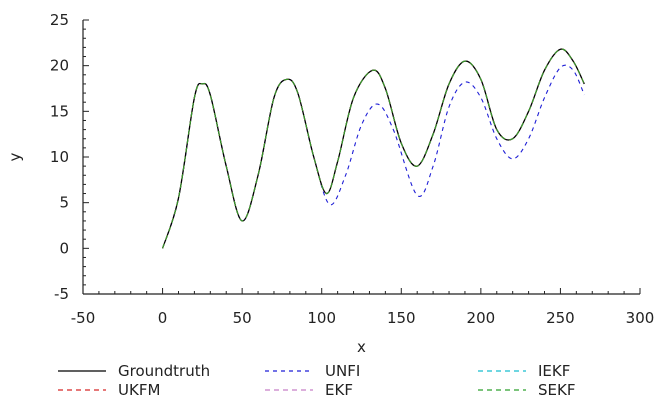 The image size is (671, 417). I want to click on y-tick-label: 20, so click(59, 66).